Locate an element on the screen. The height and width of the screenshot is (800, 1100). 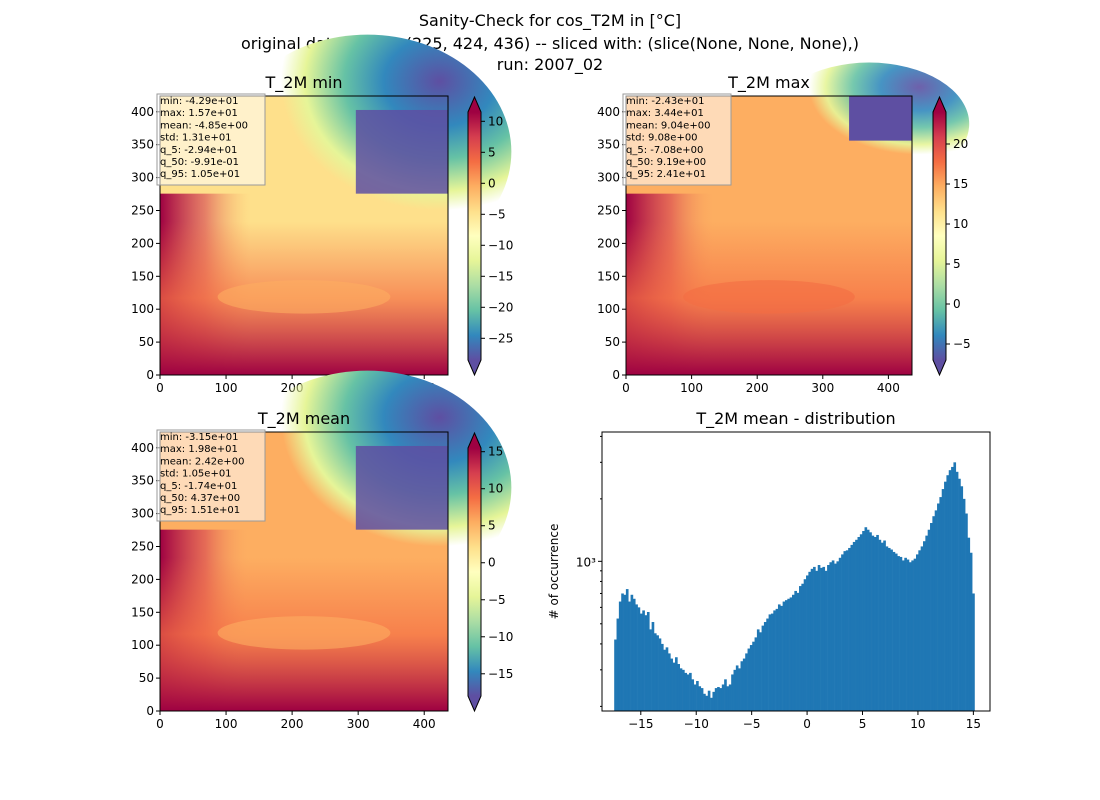
stats-line: min: -4.29e+01 is located at coordinates (199, 101).